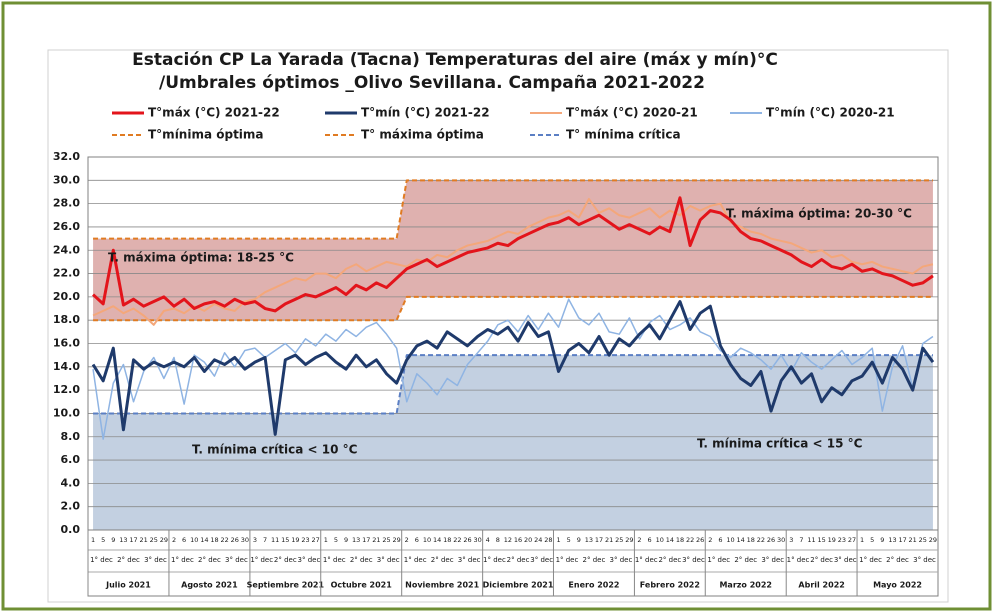 This screenshot has width=995, height=614. What do you see at coordinates (819, 214) in the screenshot?
I see `annotation: T. máxima óptima: 20-30 °C` at bounding box center [819, 214].